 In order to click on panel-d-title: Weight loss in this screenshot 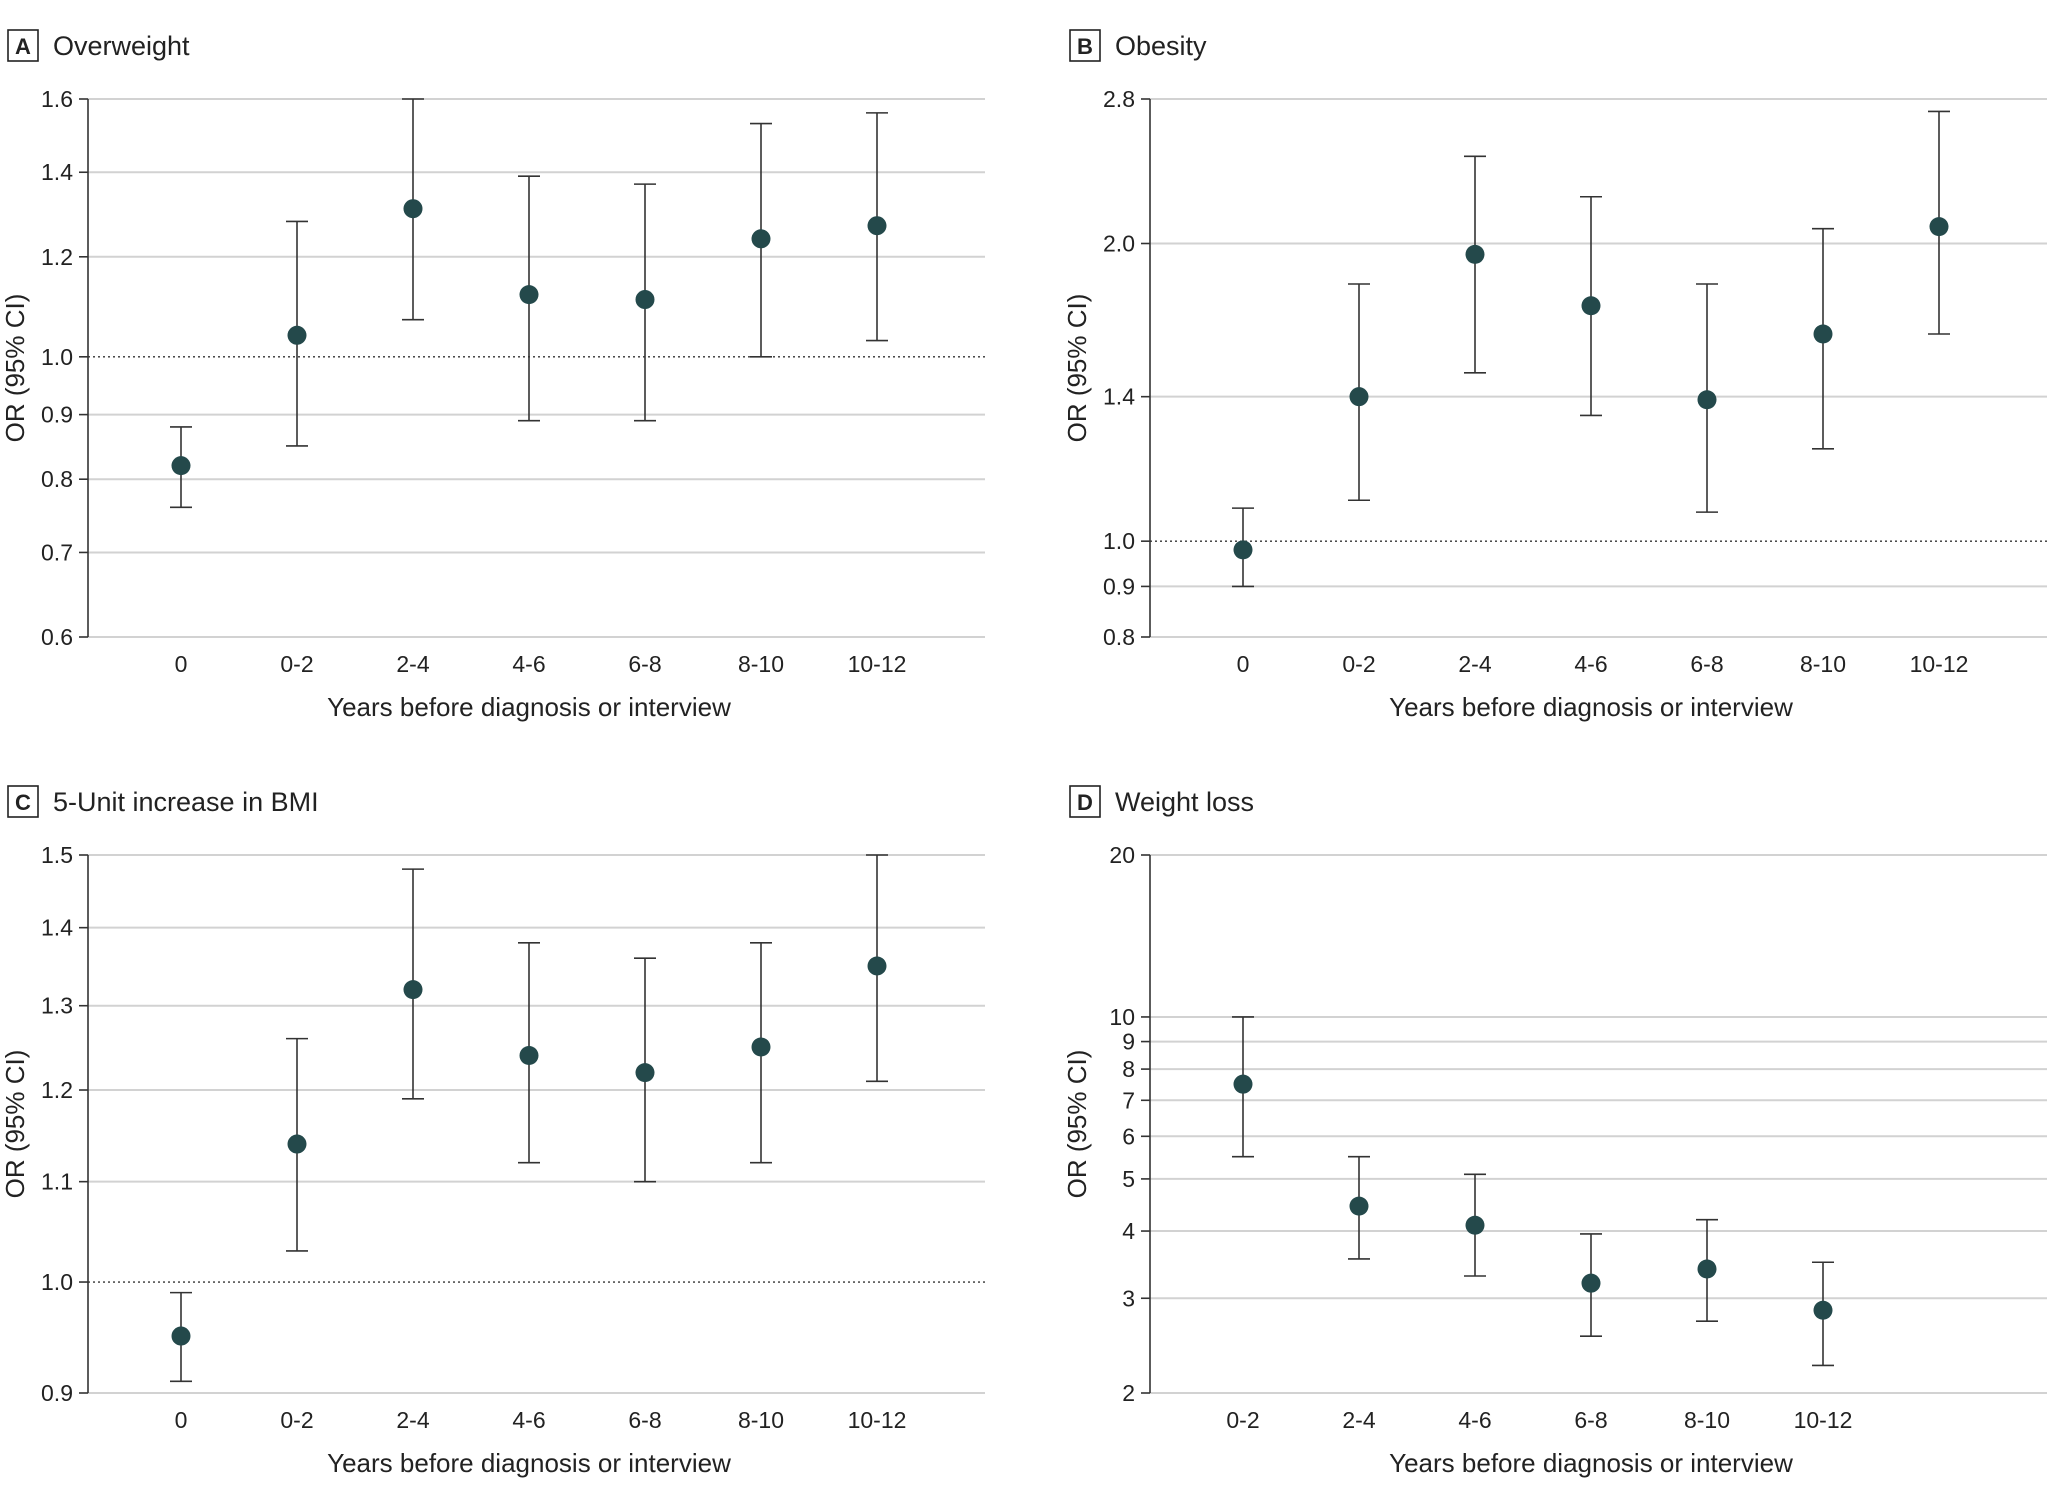, I will do `click(1184, 802)`.